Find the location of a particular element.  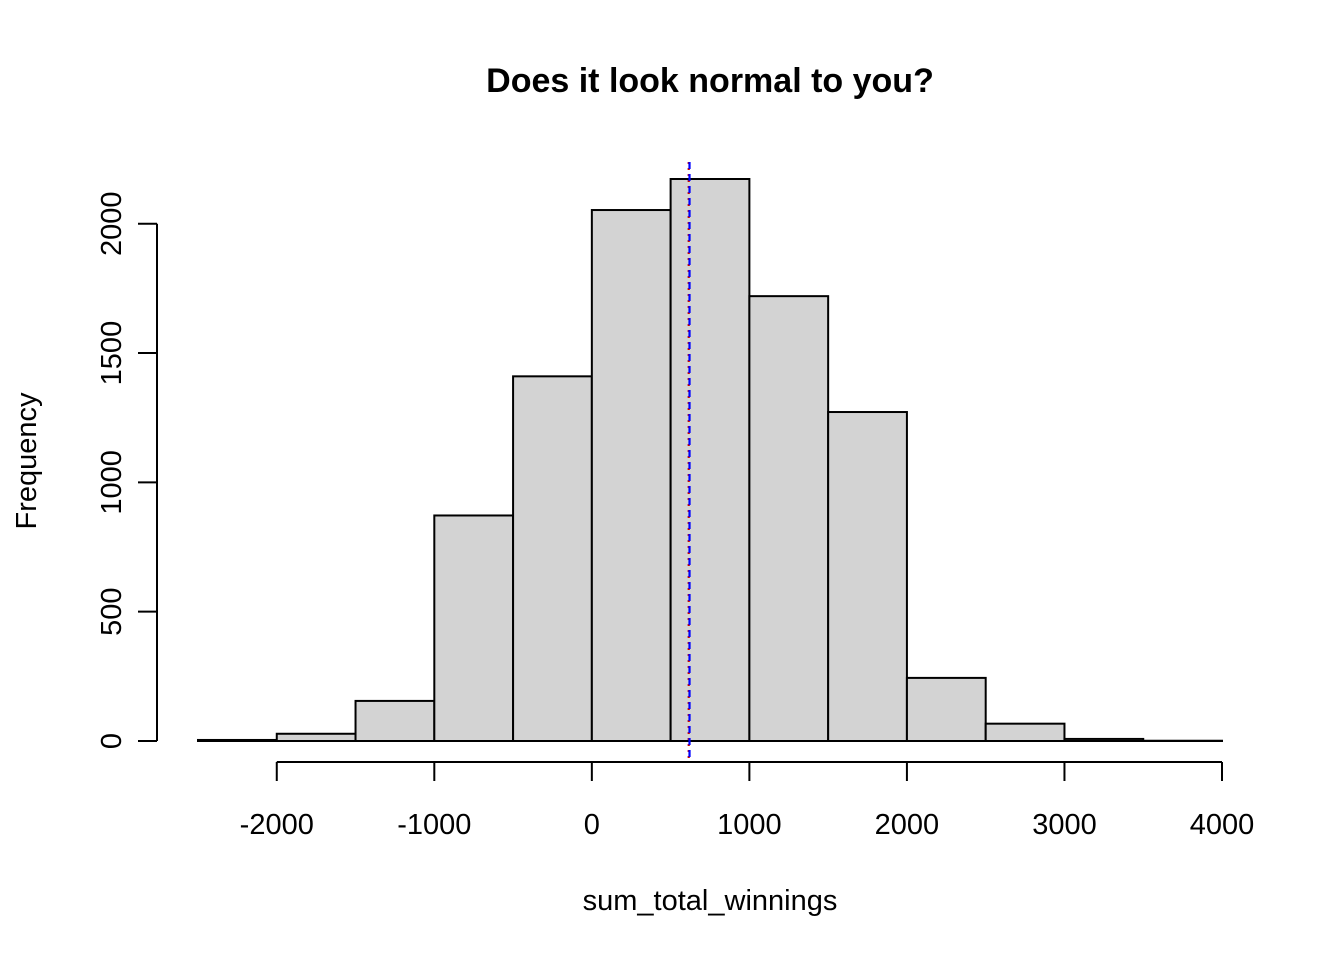

x-tick-label-2000: 2000 is located at coordinates (907, 825).